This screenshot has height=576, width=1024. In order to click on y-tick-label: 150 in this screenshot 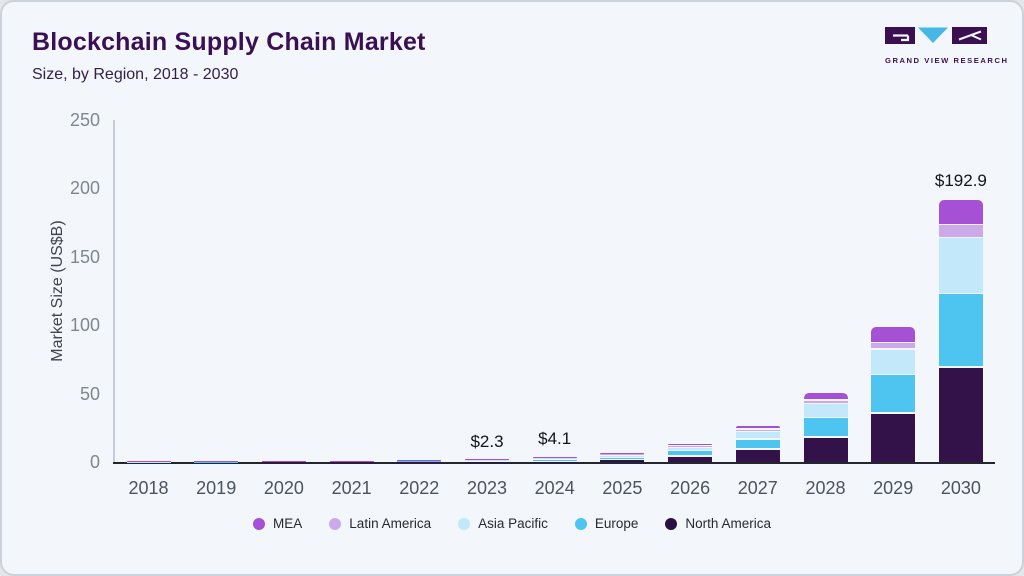, I will do `click(84, 256)`.